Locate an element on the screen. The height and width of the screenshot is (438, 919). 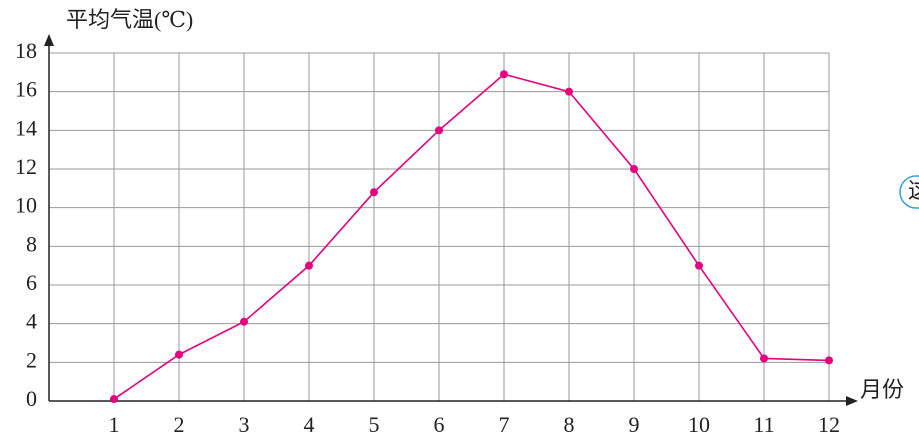
x-tick-label: 11 is located at coordinates (763, 424).